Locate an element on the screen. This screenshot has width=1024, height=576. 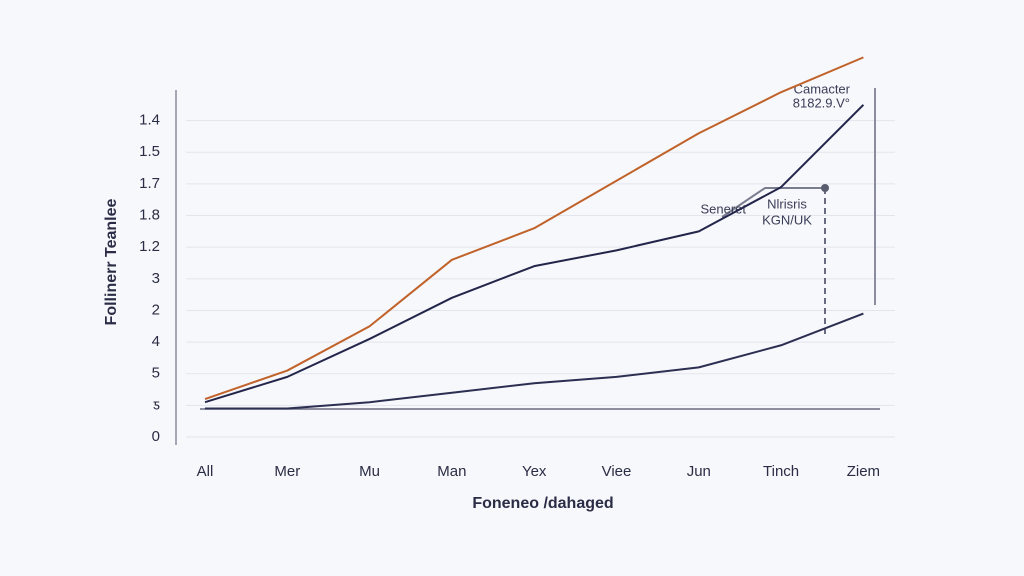
annotation: 8182.9.V° is located at coordinates (821, 102).